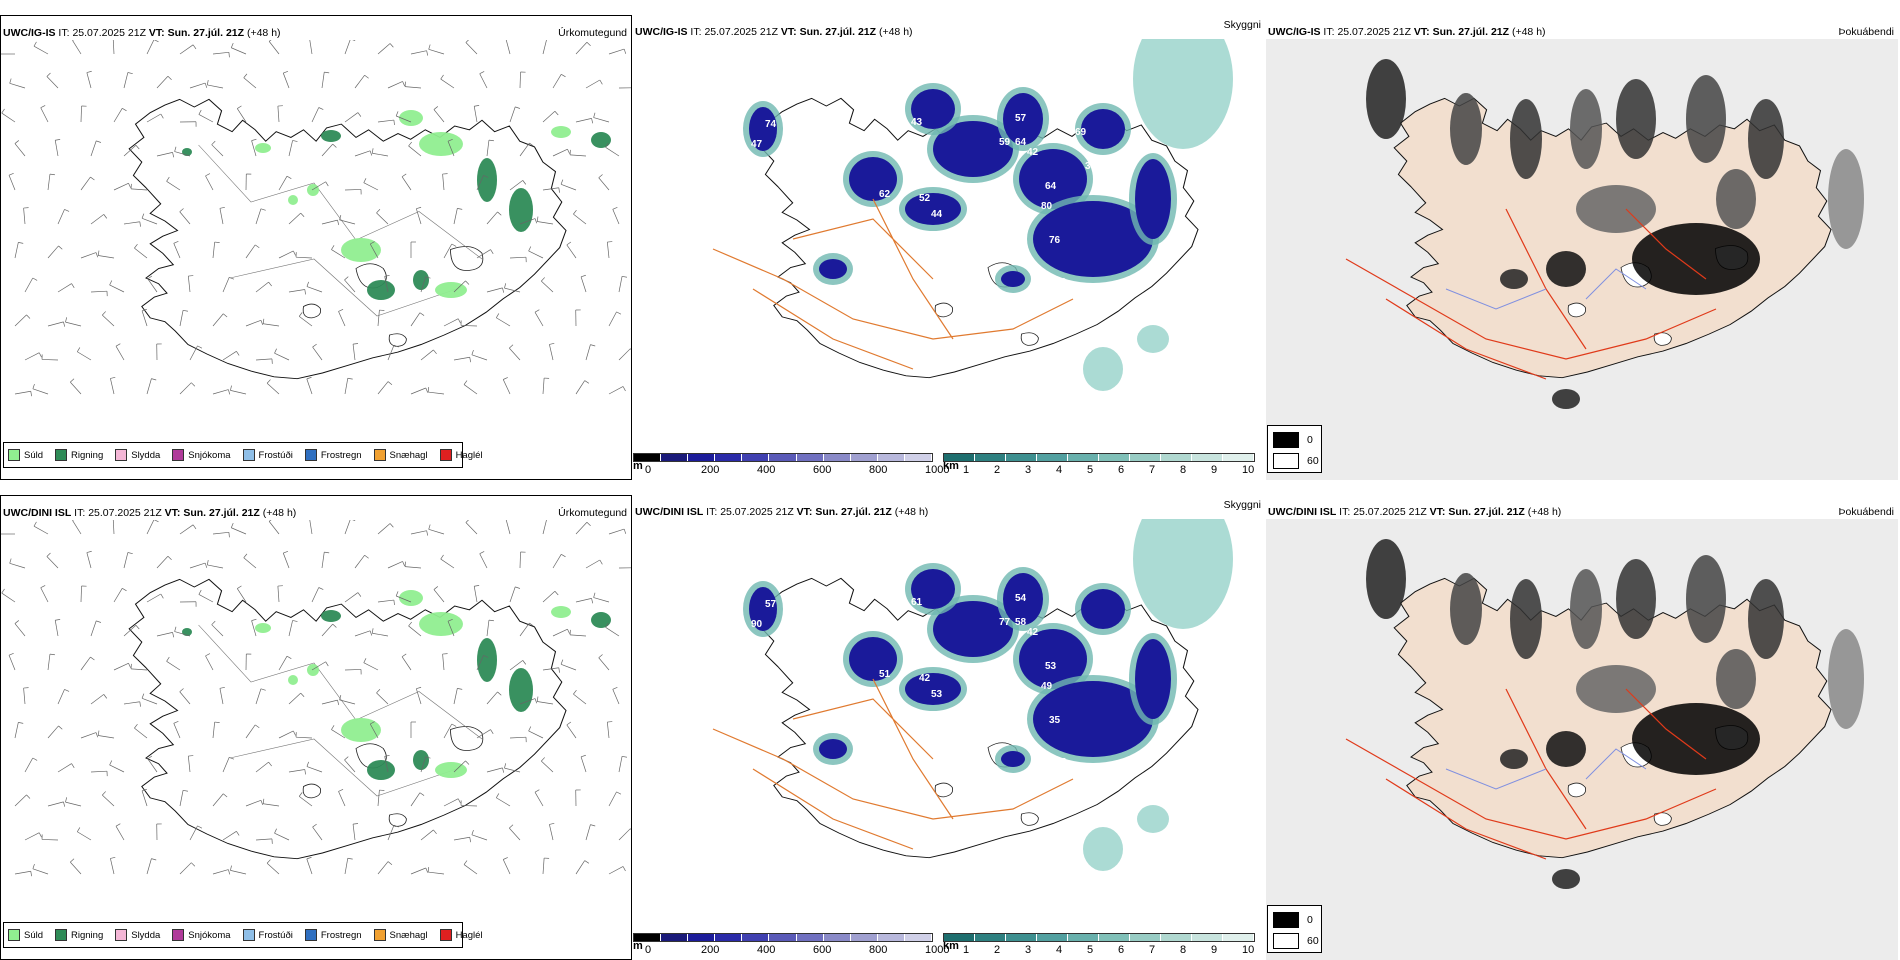  Describe the element at coordinates (1214, 950) in the screenshot. I see `visibility-tick: 9` at that location.